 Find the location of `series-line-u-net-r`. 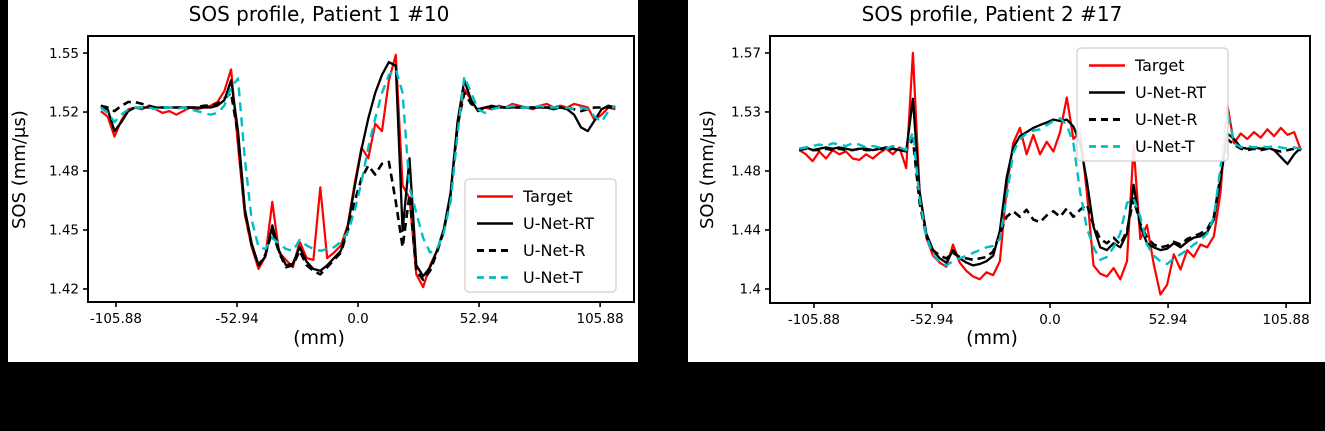

series-line-u-net-r is located at coordinates (1050, 199).